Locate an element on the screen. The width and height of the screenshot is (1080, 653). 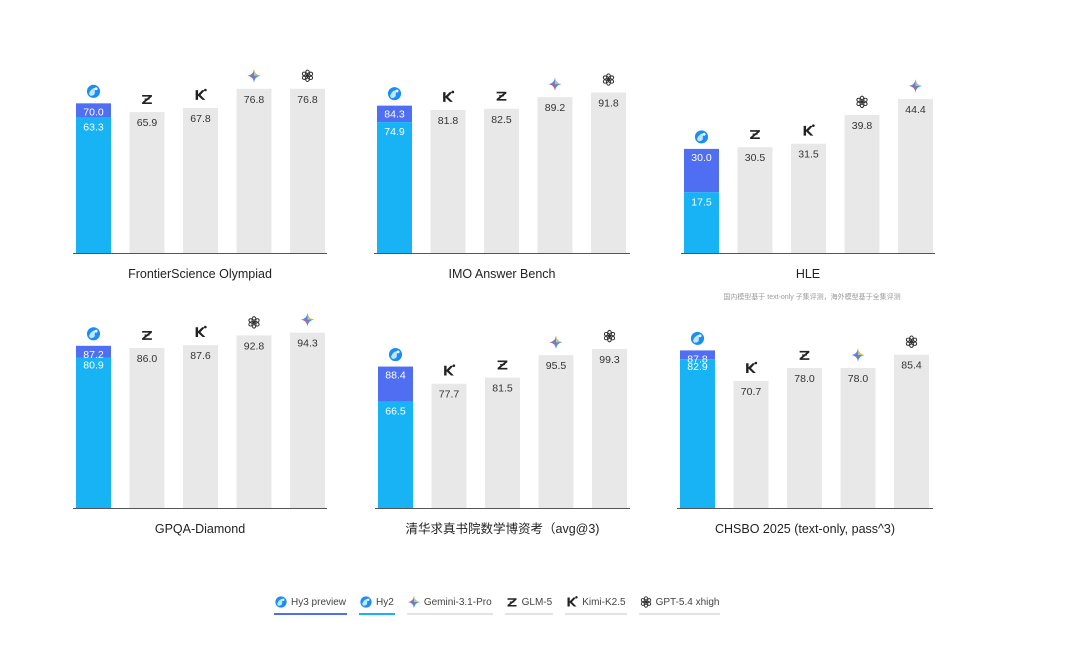
legend-label: Kimi-K2.5 is located at coordinates (604, 602).